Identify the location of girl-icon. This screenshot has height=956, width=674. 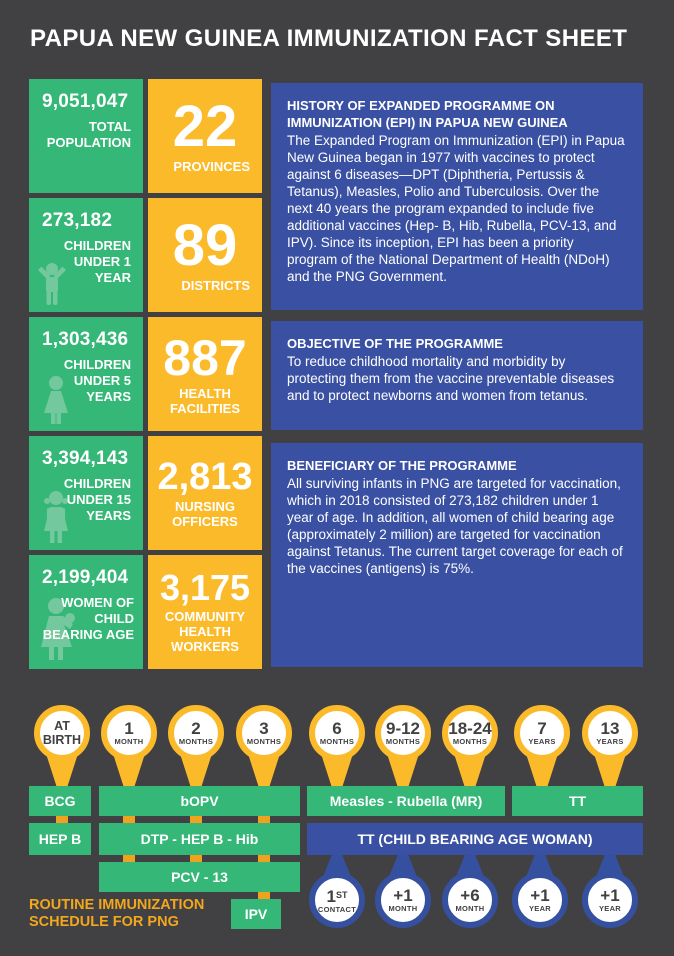
(56, 400).